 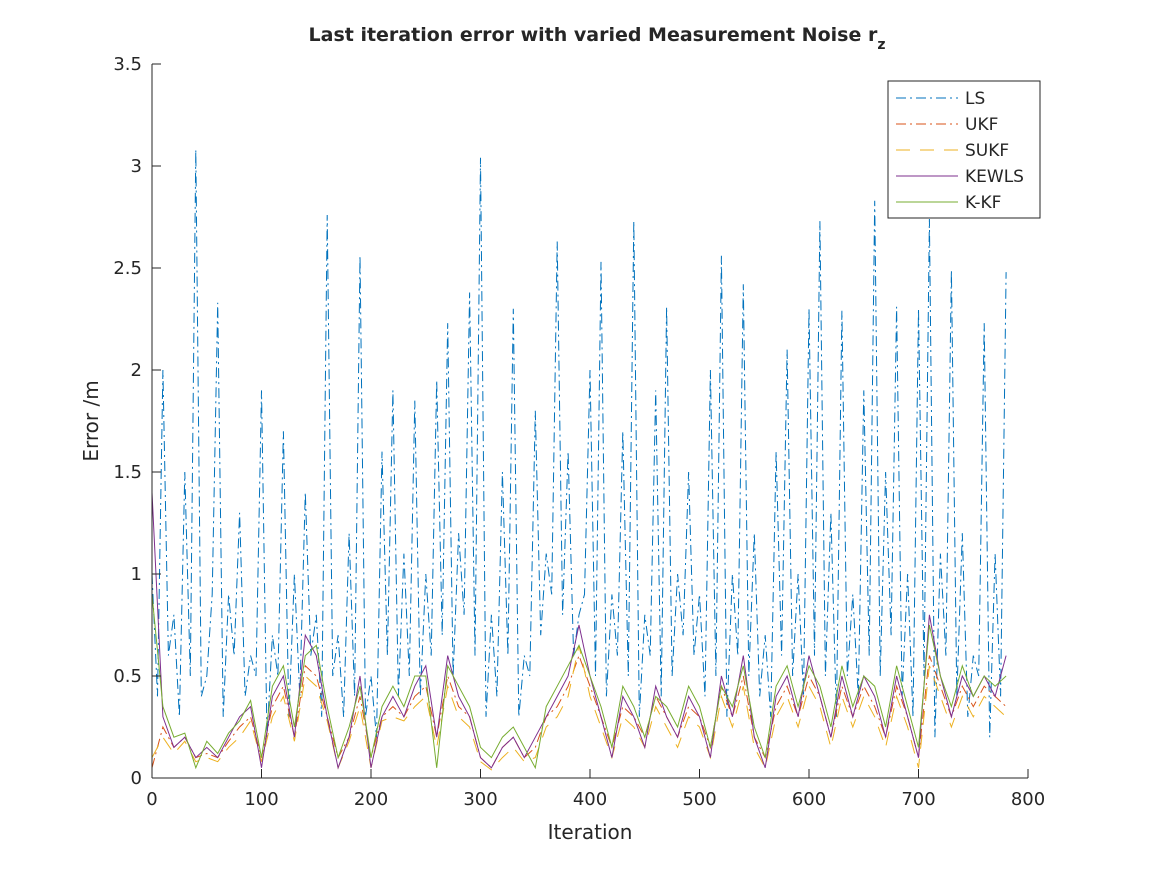 What do you see at coordinates (480, 799) in the screenshot?
I see `x-tick-label: 300` at bounding box center [480, 799].